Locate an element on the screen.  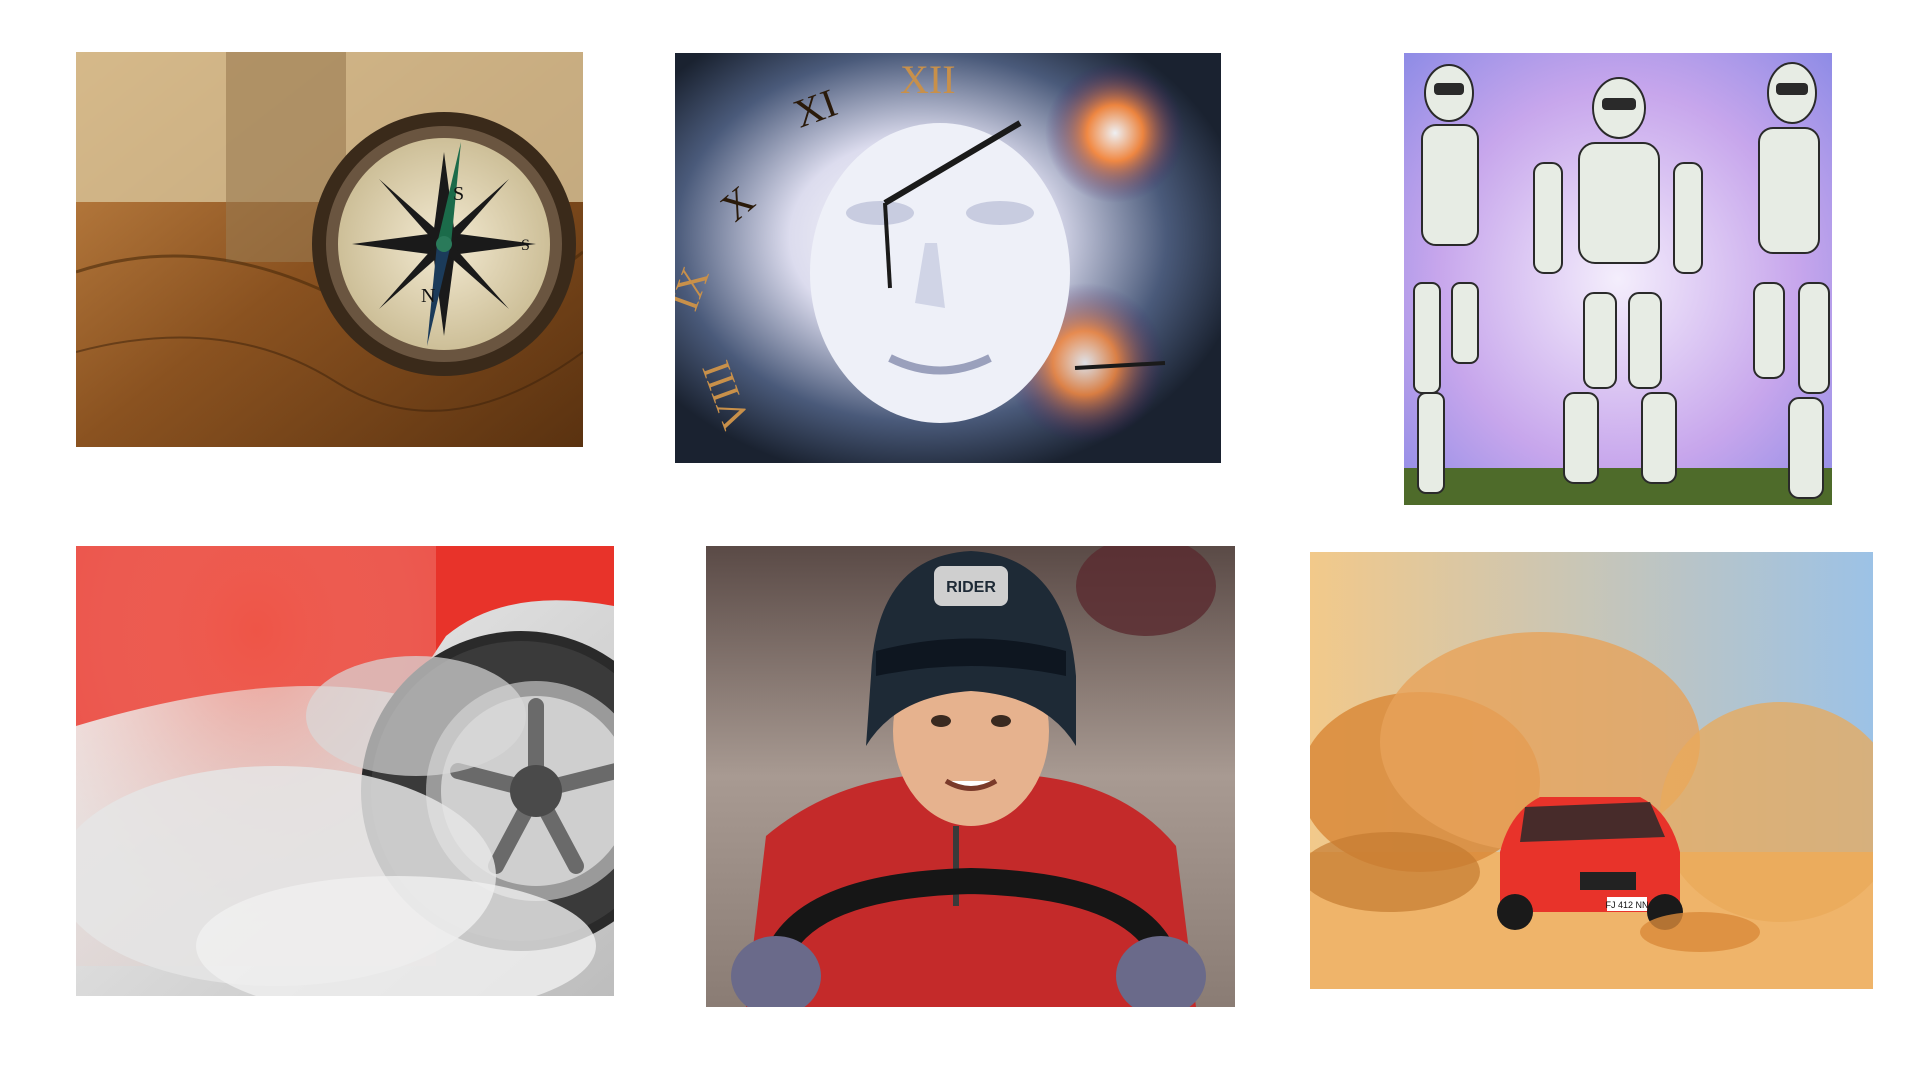
wheel-icon is located at coordinates (345, 771).